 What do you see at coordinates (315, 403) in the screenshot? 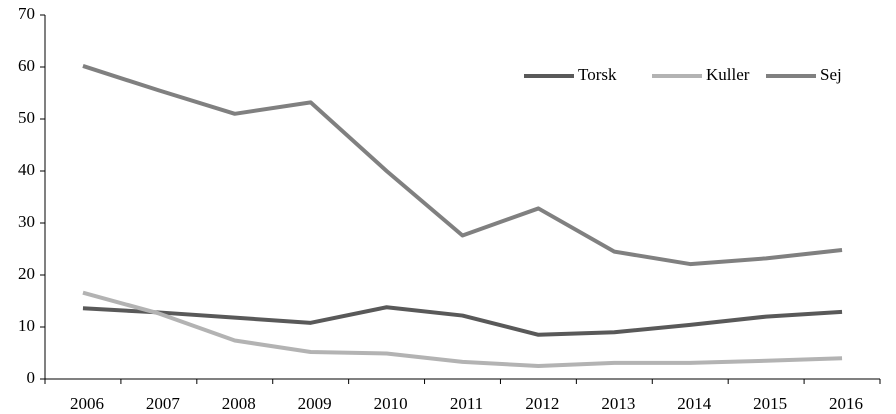
I see `x-tick-label: 2009` at bounding box center [315, 403].